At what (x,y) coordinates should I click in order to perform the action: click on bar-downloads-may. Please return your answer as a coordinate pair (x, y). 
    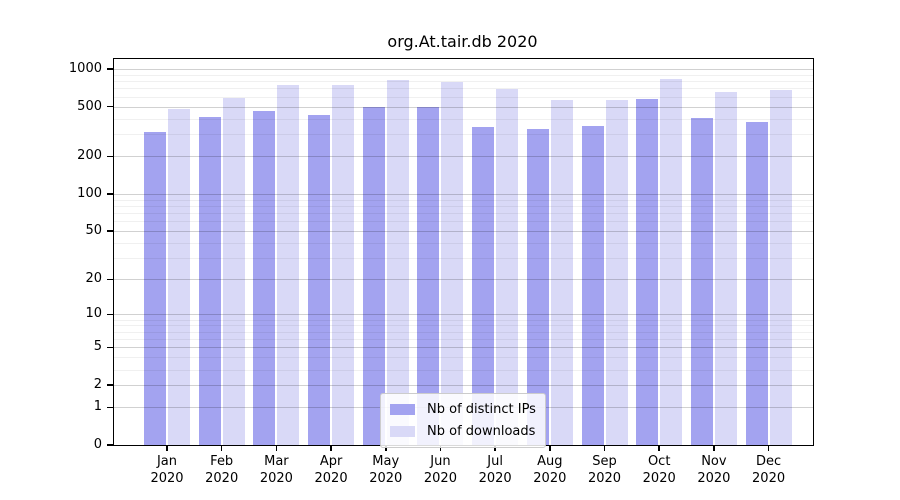
    Looking at the image, I should click on (397, 262).